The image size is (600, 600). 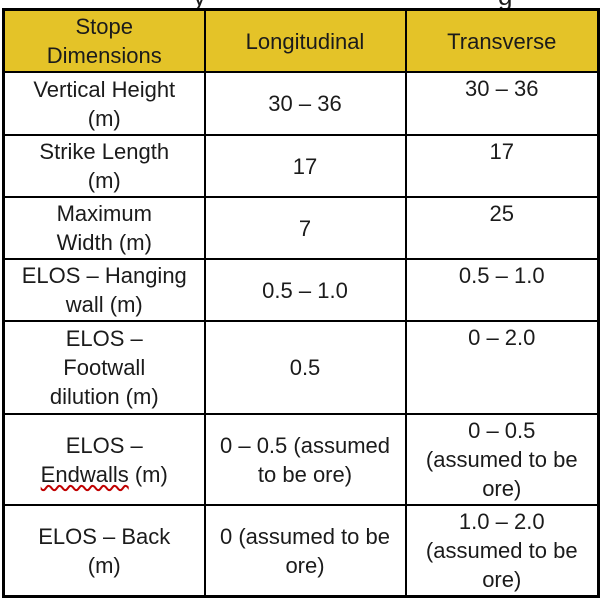 I want to click on cell-elos-back-transverse: 1.0 – 2.0 (assumed to be ore), so click(x=502, y=551).